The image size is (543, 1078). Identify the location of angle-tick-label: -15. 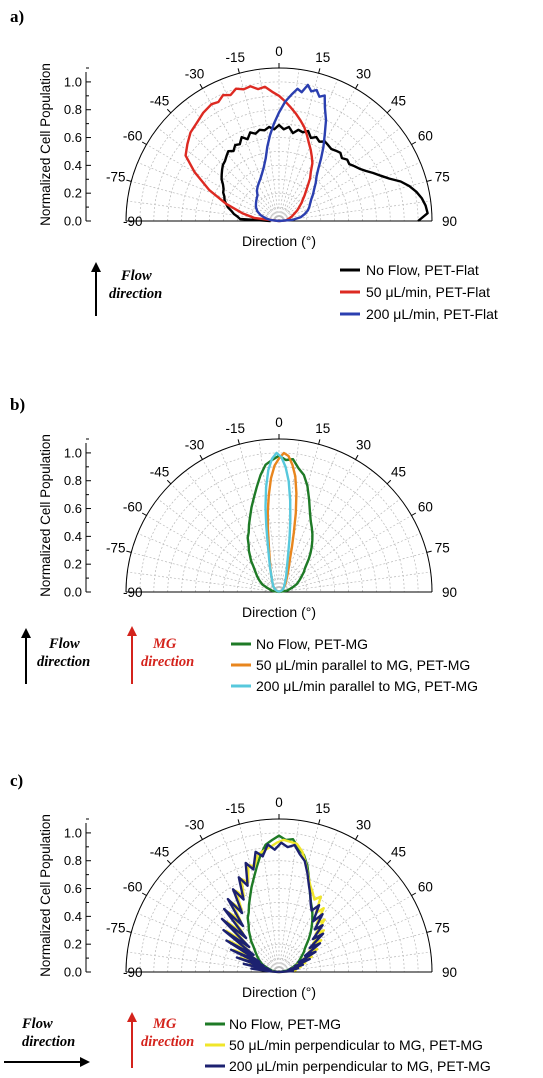
(236, 808).